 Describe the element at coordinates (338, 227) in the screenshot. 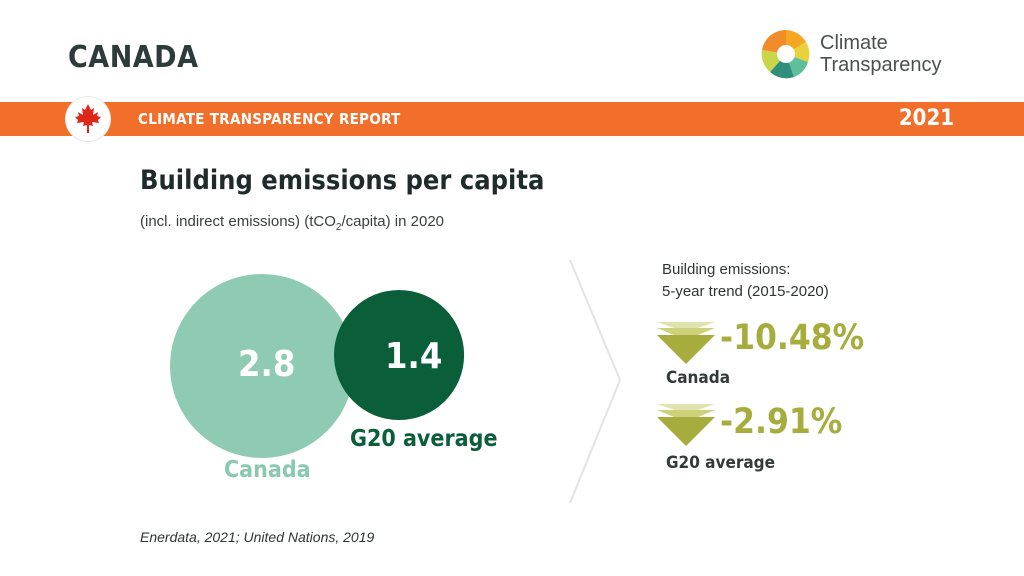

I see `subtitle-subscript: 2` at that location.